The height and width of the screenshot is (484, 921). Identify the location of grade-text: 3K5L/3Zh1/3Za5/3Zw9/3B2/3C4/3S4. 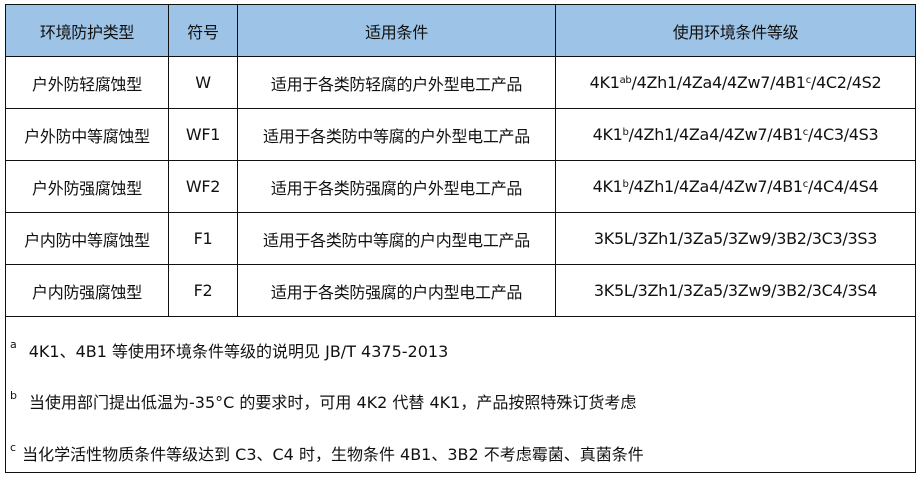
(735, 290).